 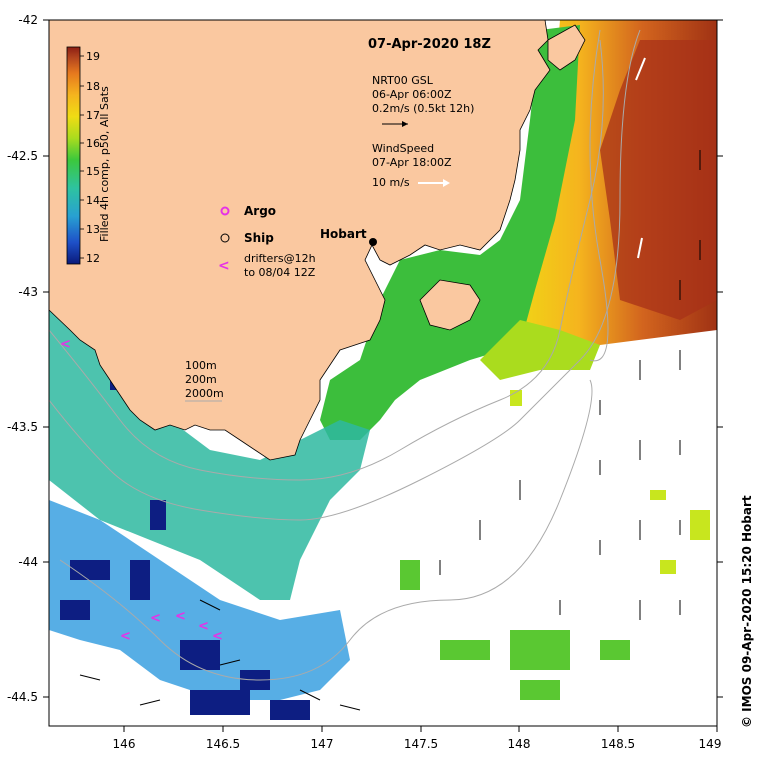 I want to click on y-tick-label: -42, so click(x=28, y=20).